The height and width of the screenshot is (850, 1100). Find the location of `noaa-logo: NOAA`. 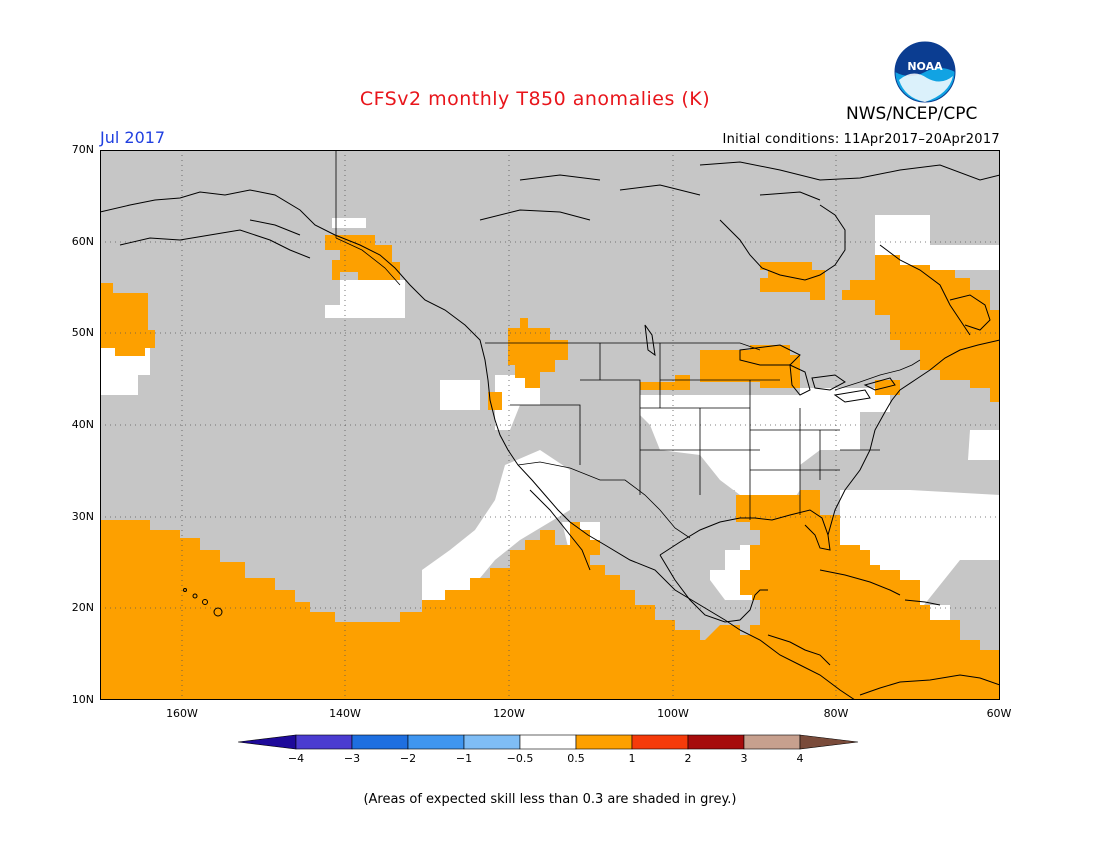

noaa-logo: NOAA is located at coordinates (925, 72).